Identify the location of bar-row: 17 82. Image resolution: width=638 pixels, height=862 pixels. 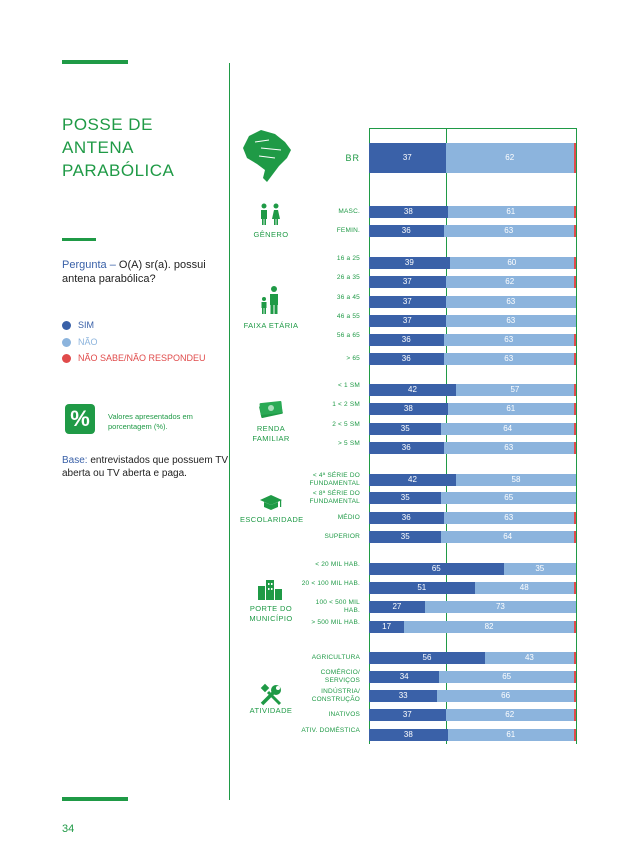
(472, 627).